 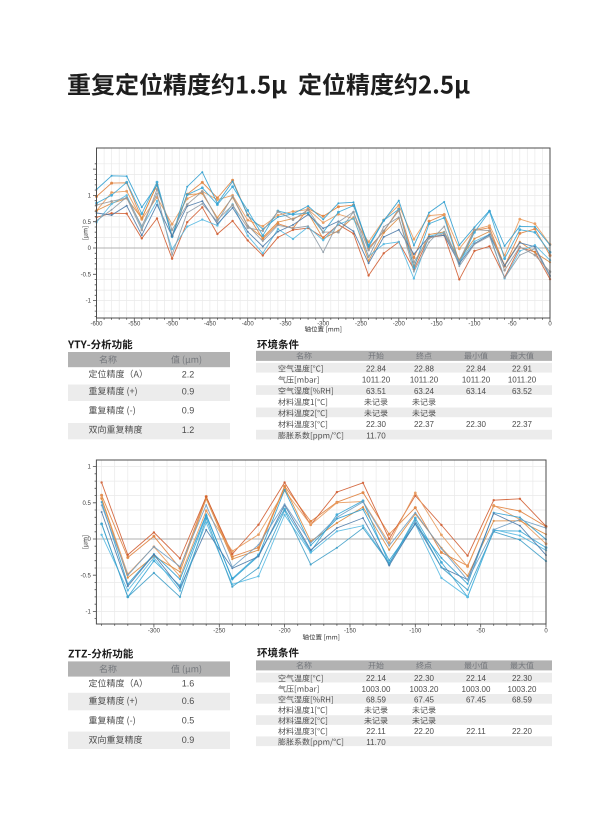 I want to click on svg-text: 63.24, so click(x=424, y=391).